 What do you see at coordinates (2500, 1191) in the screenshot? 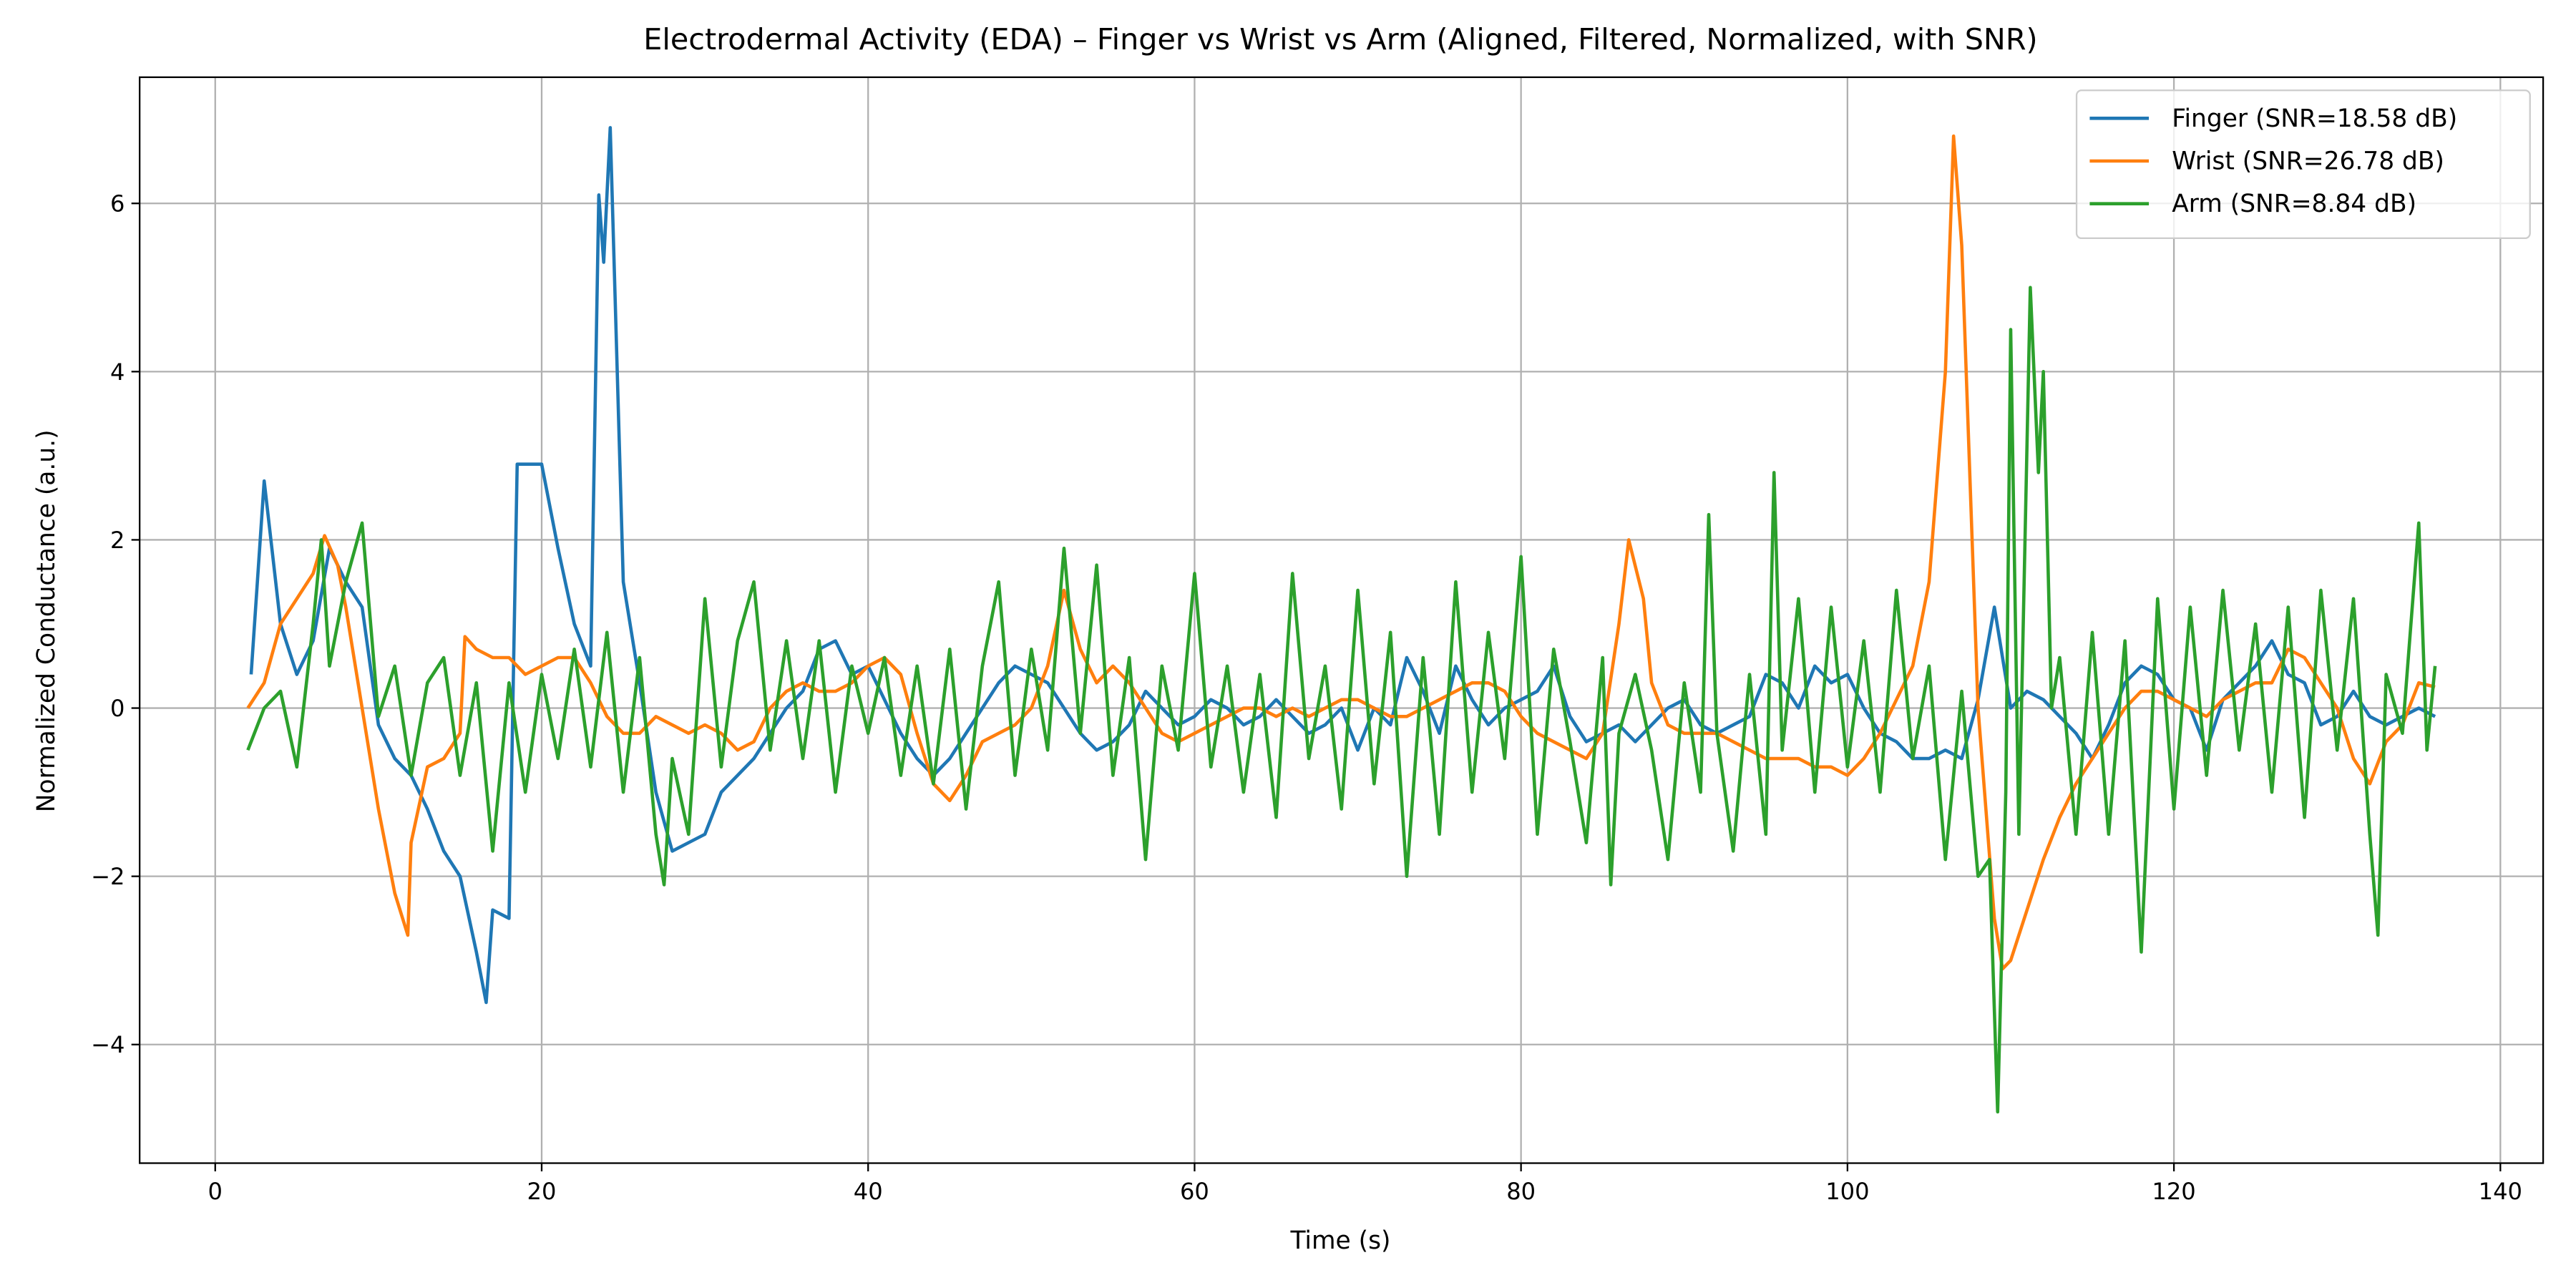
I see `x-tick-label: 140` at bounding box center [2500, 1191].